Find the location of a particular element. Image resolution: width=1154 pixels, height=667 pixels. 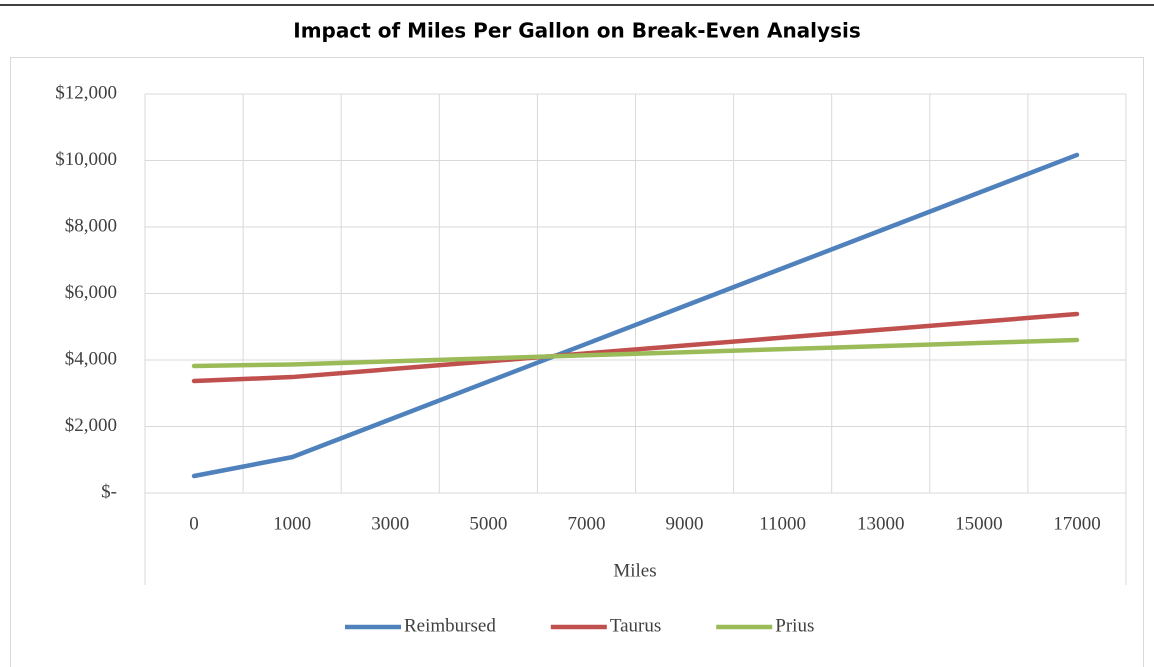

x-tick-label: 15000 is located at coordinates (979, 523).